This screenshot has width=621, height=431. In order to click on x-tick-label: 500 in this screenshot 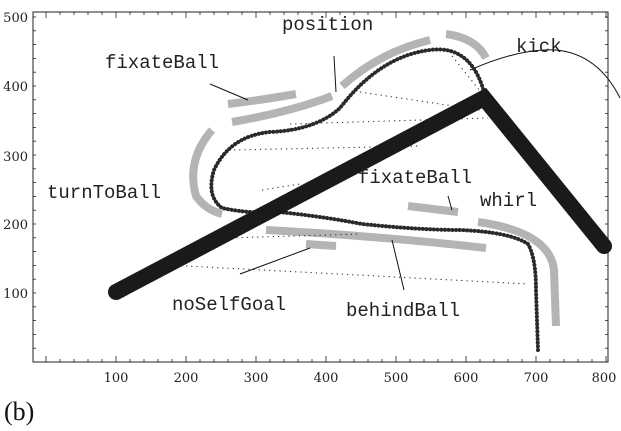, I will do `click(396, 378)`.